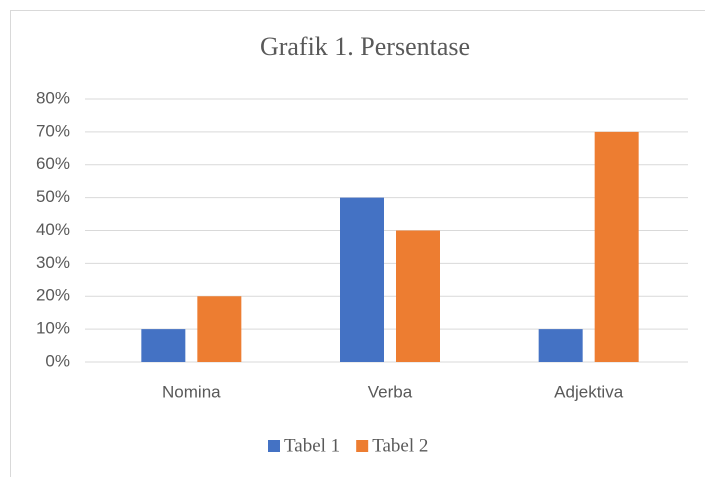  Describe the element at coordinates (53, 97) in the screenshot. I see `y-tick-label: 80%` at that location.